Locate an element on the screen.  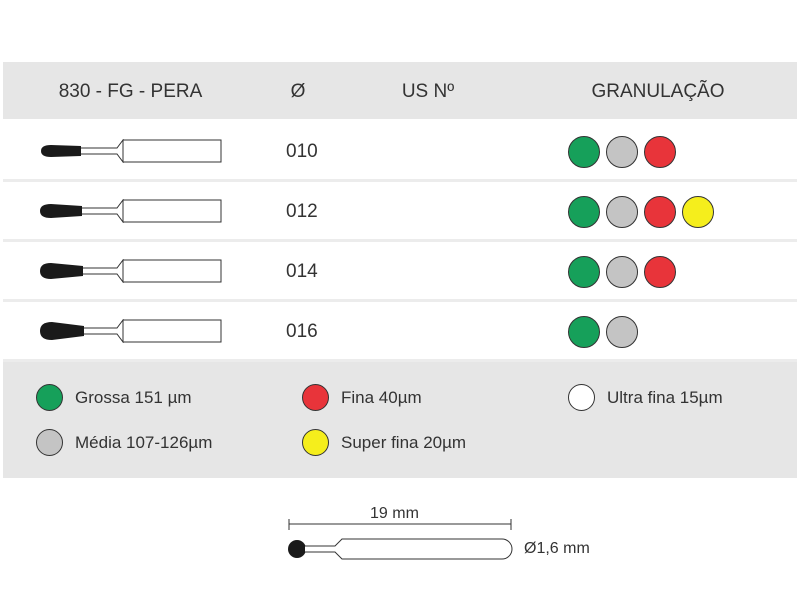
table-row: 012 is located at coordinates (400, 212).